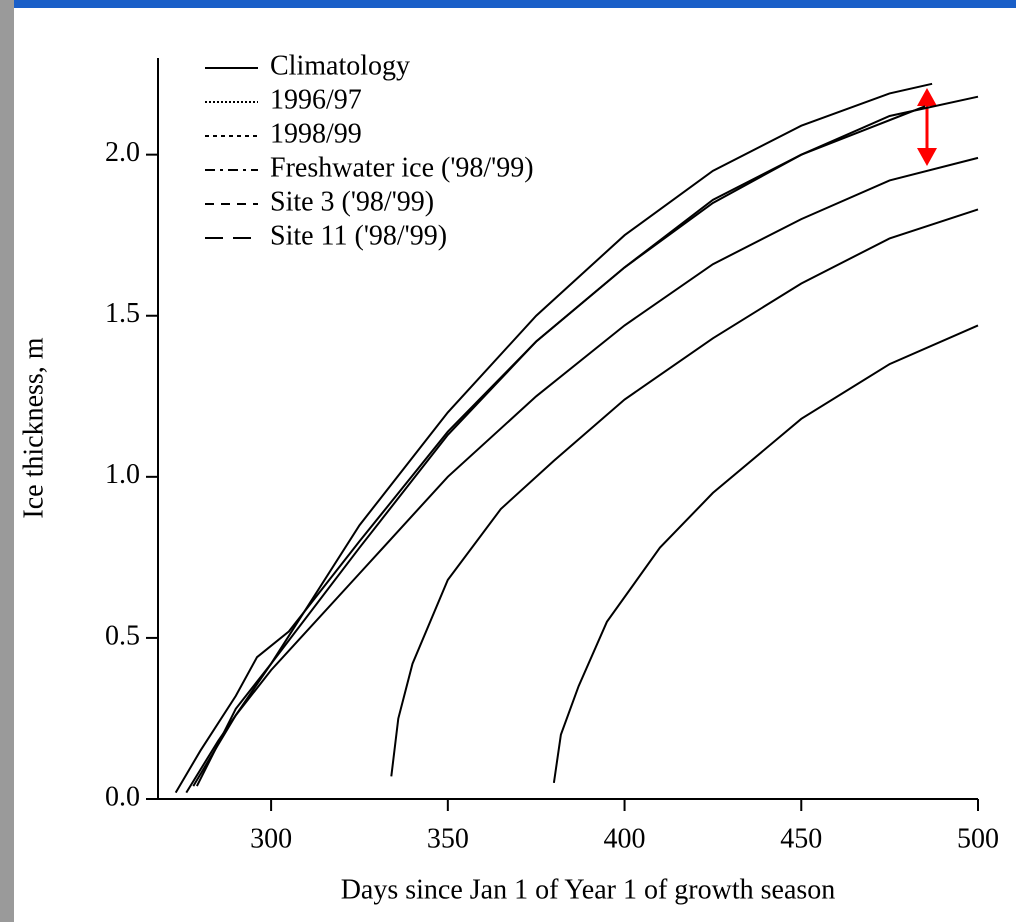  I want to click on x-tick-label: 400, so click(625, 838).